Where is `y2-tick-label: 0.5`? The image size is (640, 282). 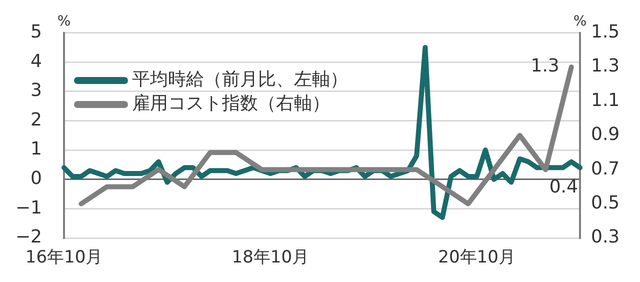
y2-tick-label: 0.5 is located at coordinates (605, 203).